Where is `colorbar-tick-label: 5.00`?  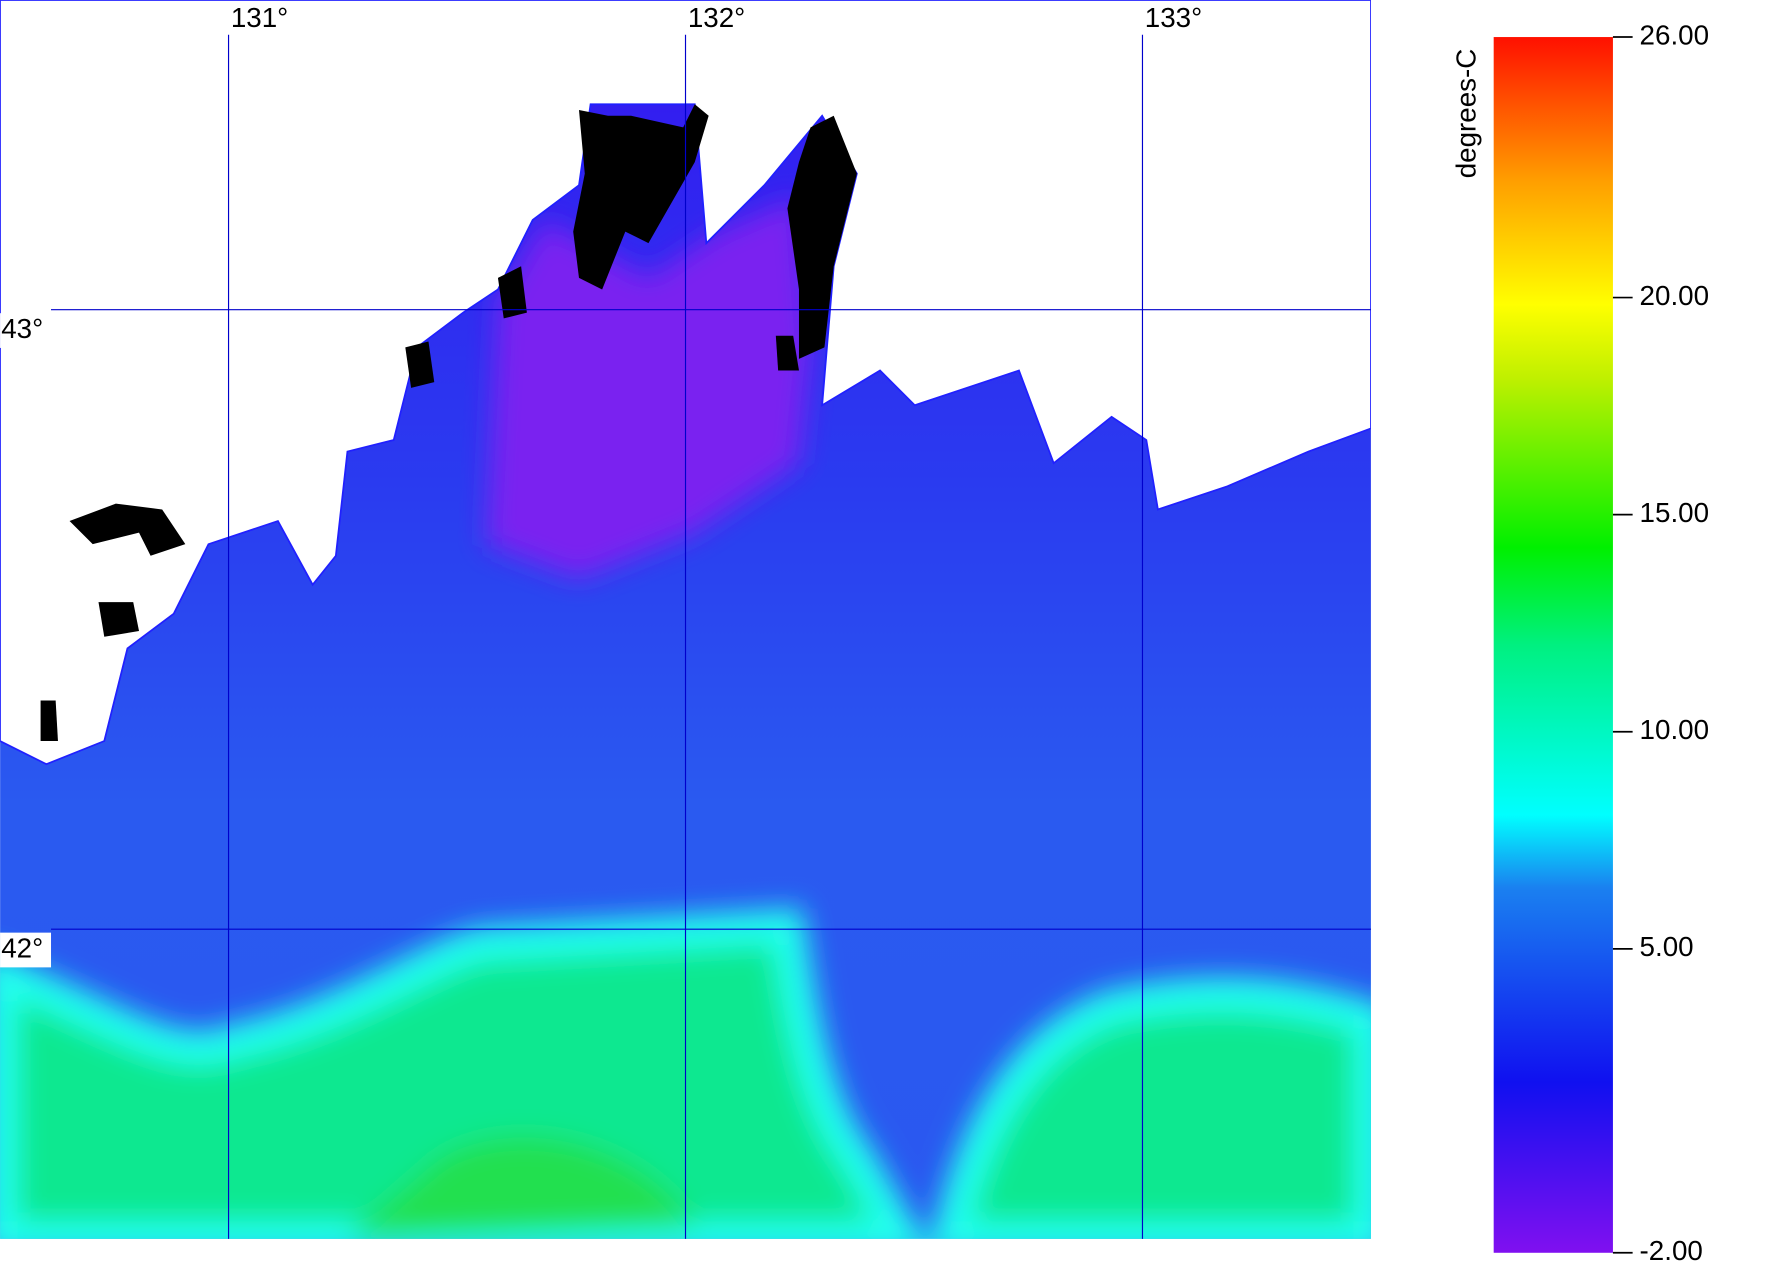 colorbar-tick-label: 5.00 is located at coordinates (1667, 946).